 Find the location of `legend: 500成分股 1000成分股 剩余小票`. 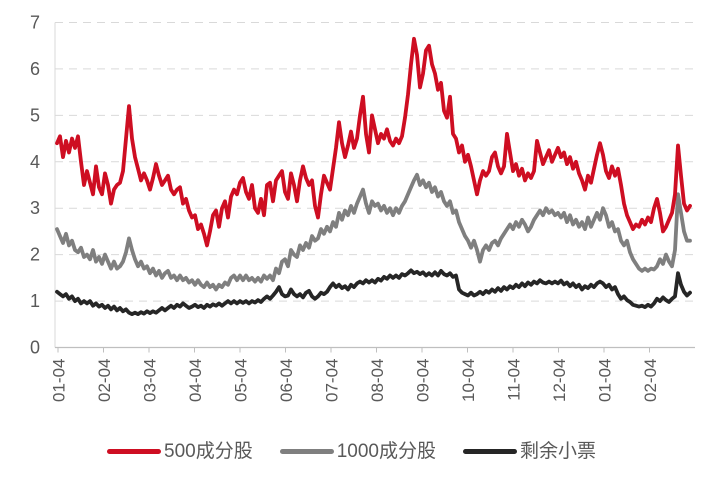

legend: 500成分股 1000成分股 剩余小票 is located at coordinates (351, 451).